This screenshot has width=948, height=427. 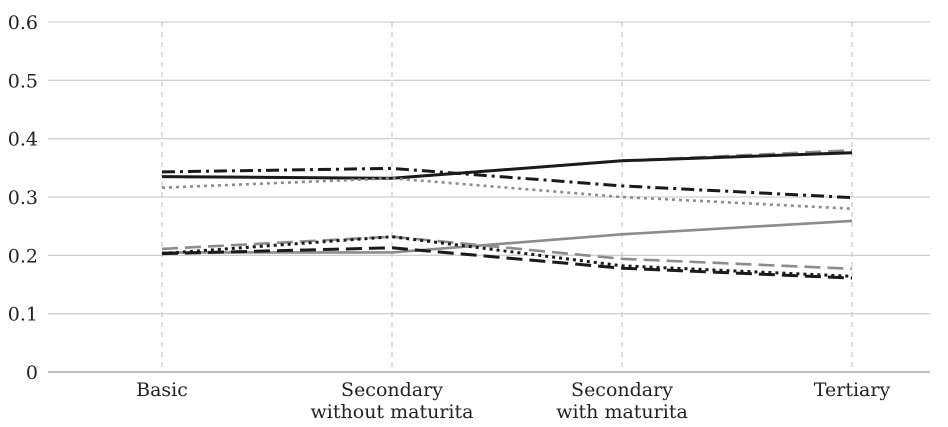 I want to click on x-category-label: Secondary with maturita, so click(x=622, y=401).